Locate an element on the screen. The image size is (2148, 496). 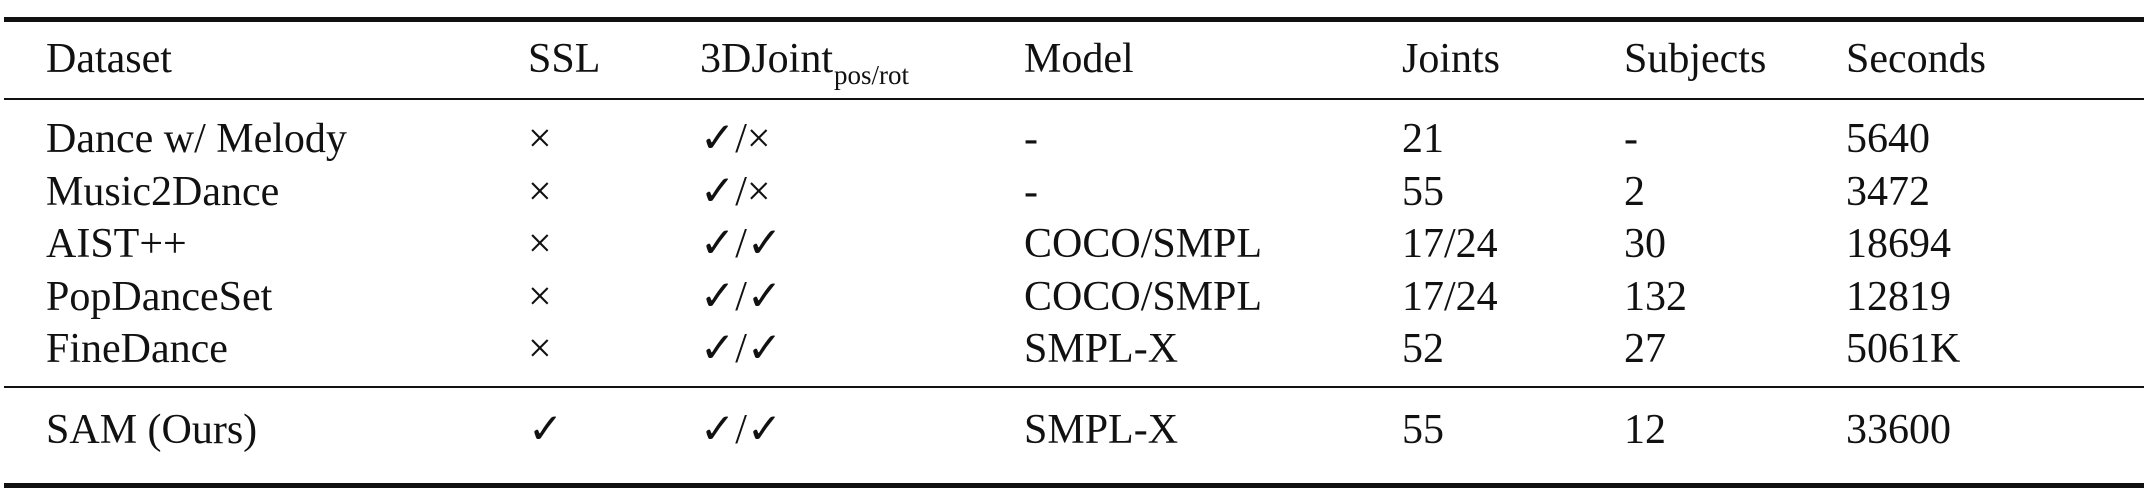
cell-subjects: 2 is located at coordinates (1634, 192).